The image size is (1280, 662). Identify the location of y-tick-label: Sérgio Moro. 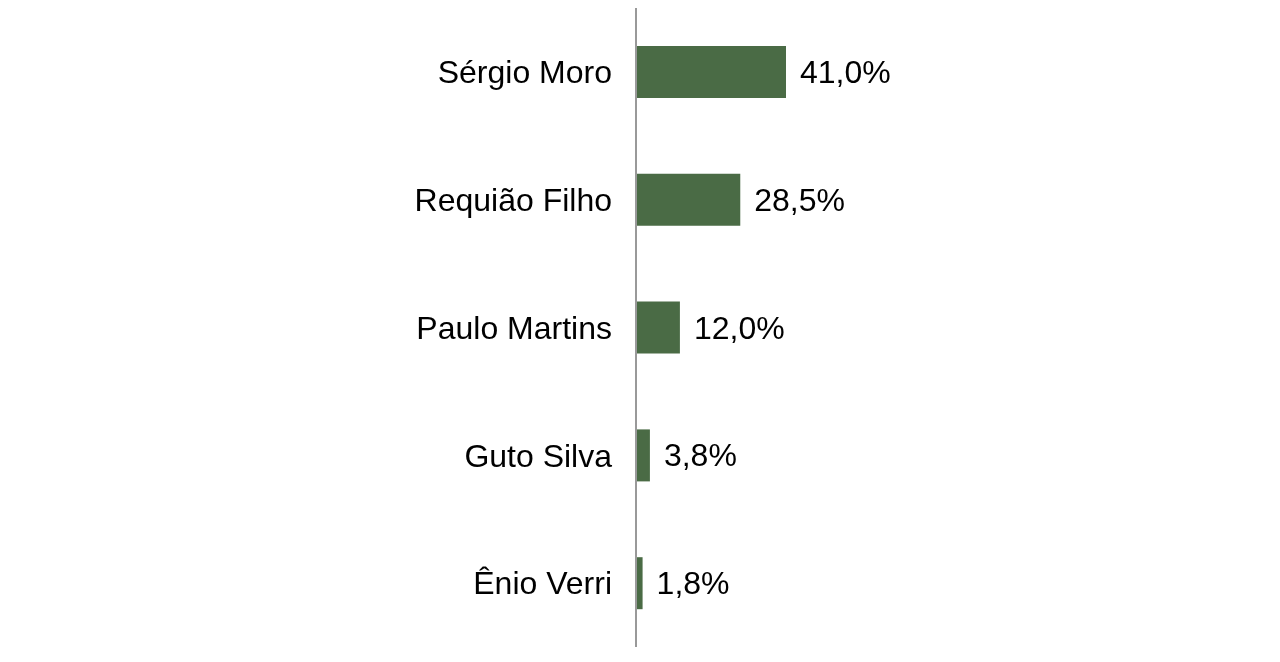
(524, 72).